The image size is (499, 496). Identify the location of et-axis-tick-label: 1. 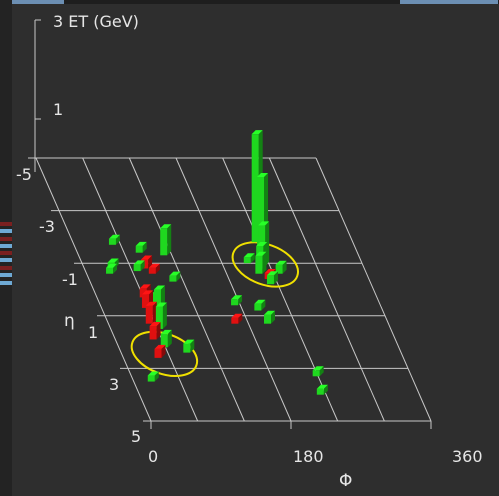
(58, 109).